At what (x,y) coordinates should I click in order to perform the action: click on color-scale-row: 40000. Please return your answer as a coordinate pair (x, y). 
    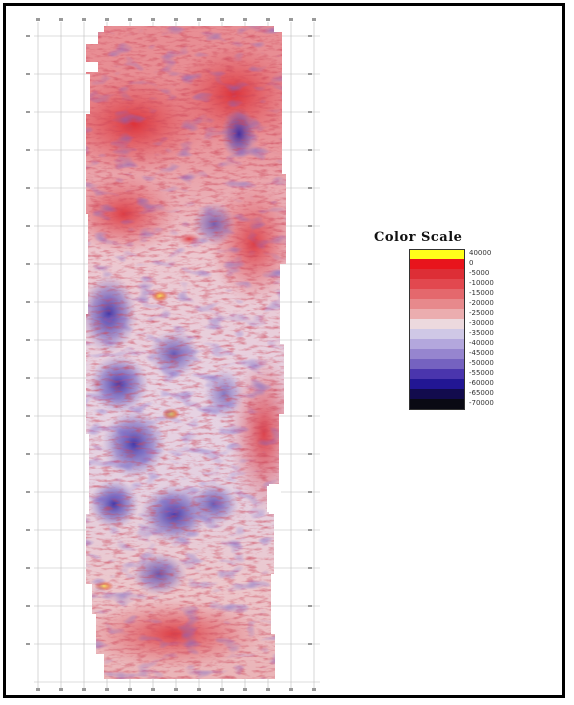
    Looking at the image, I should click on (442, 254).